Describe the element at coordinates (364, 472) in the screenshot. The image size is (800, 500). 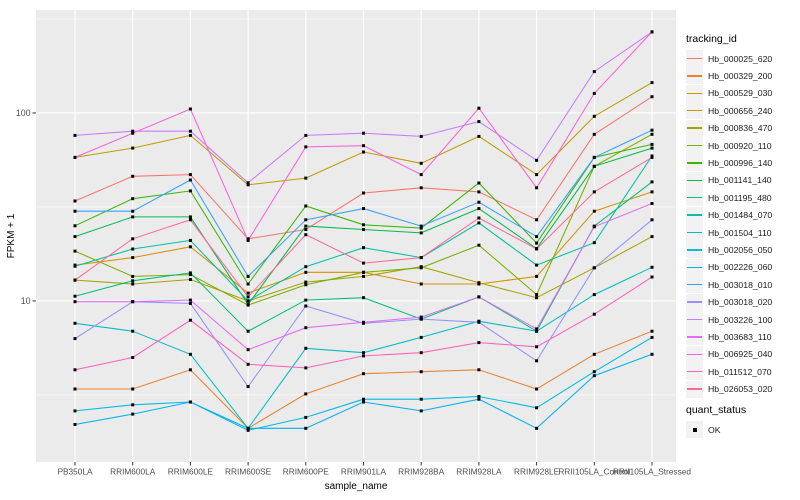
I see `x-tick-label: RRIM901LA` at that location.